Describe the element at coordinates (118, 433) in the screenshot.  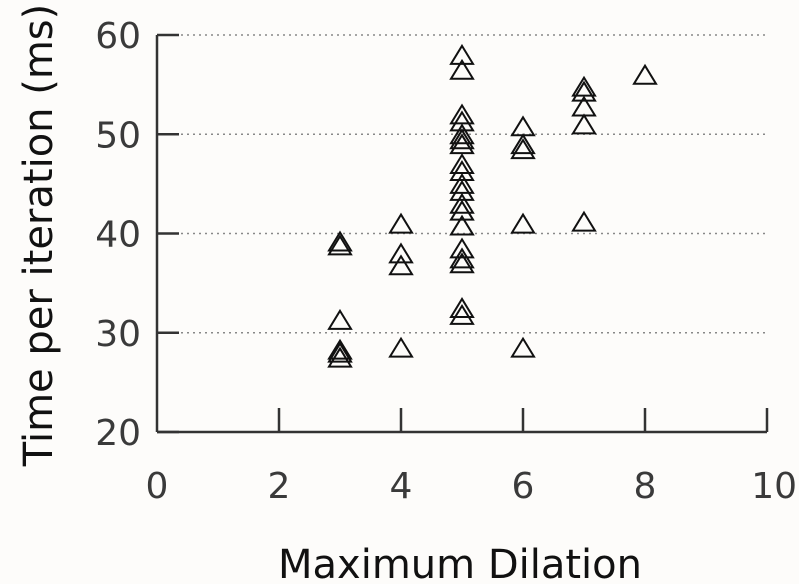
I see `y-tick-label-20: 20` at that location.